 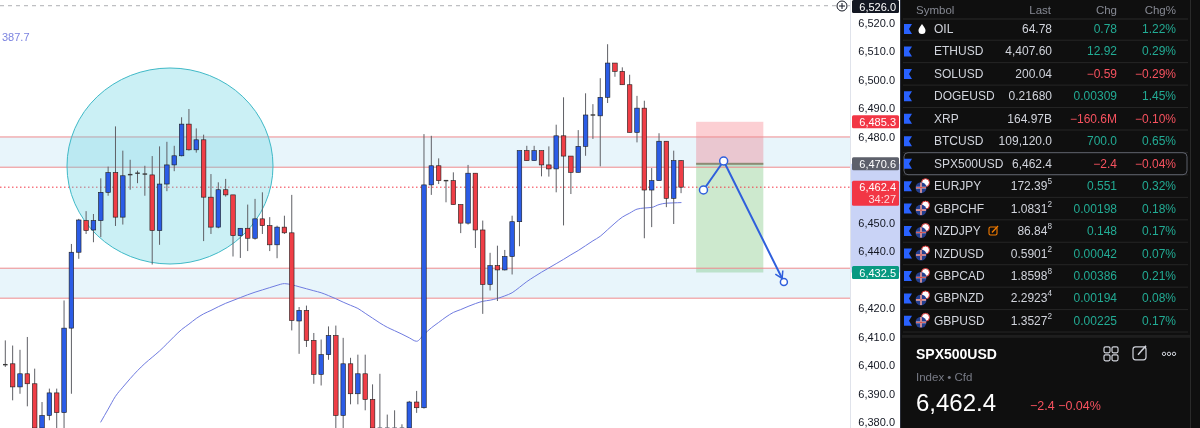 I want to click on y-tick-label: 6,380.0, so click(x=876, y=422).